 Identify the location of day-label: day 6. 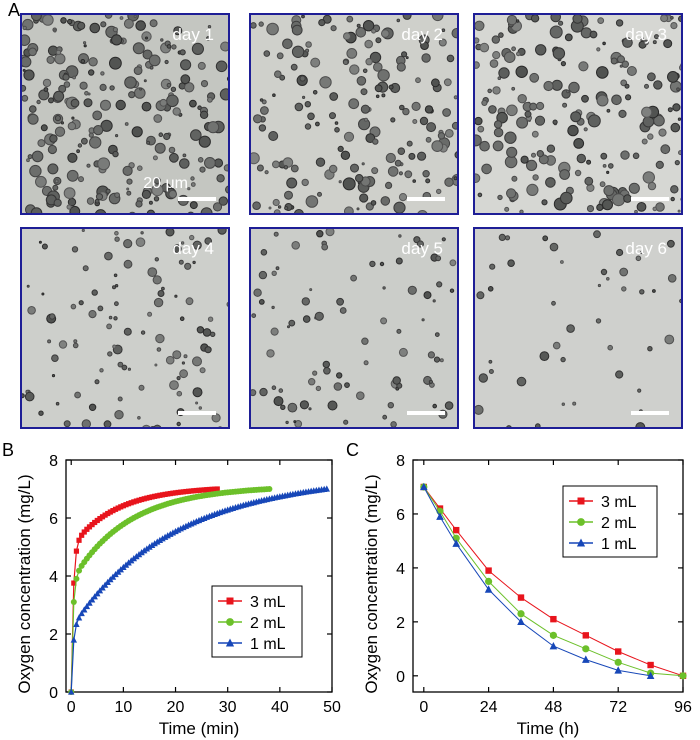
(646, 248).